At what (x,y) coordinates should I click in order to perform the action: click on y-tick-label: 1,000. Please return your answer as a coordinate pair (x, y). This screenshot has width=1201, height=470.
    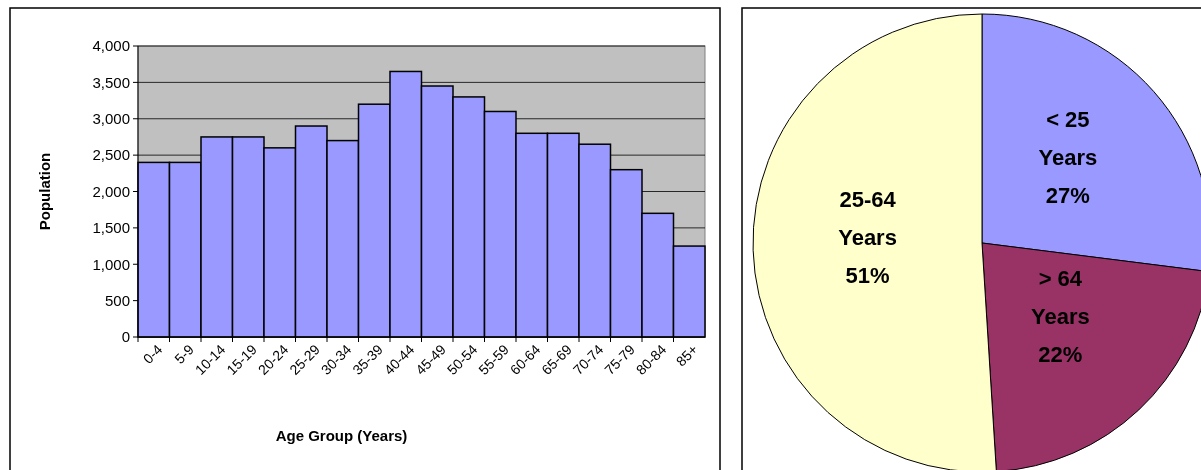
    Looking at the image, I should click on (111, 264).